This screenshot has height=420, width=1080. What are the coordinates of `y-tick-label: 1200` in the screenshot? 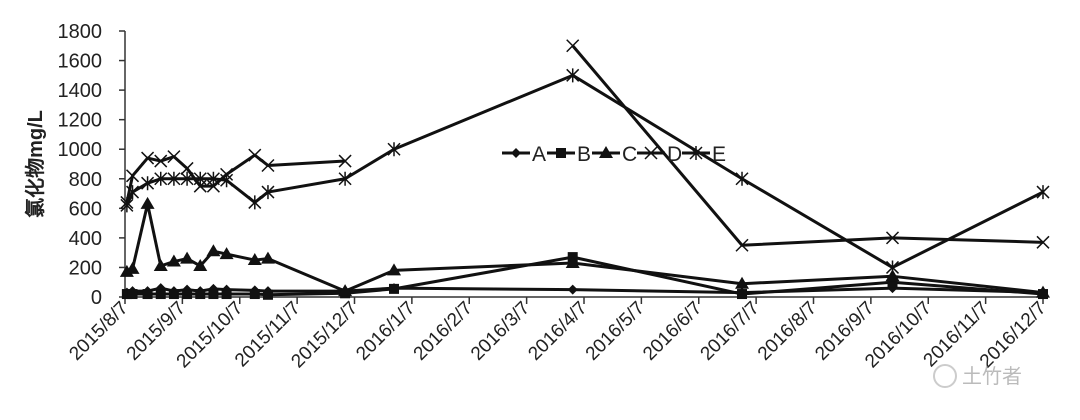 It's located at (80, 121).